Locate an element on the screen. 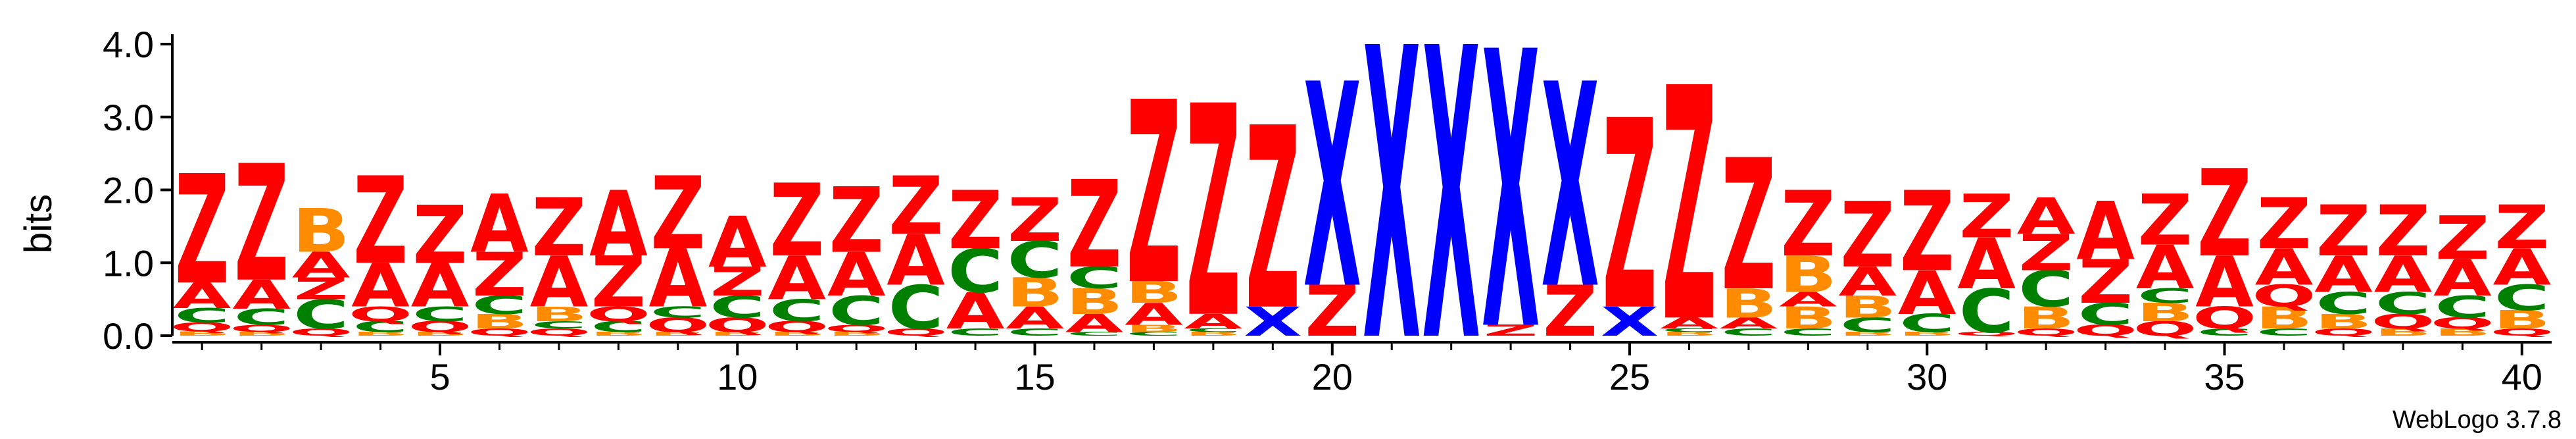 This screenshot has height=439, width=2576. logo-column-22: X is located at coordinates (1451, 215).